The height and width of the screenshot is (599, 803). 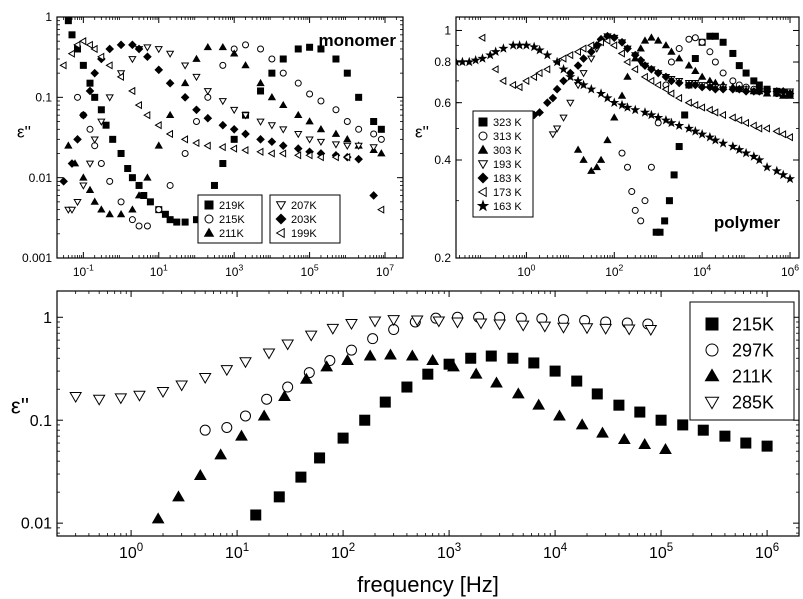 What do you see at coordinates (232, 206) in the screenshot?
I see `legend-label: 219K` at bounding box center [232, 206].